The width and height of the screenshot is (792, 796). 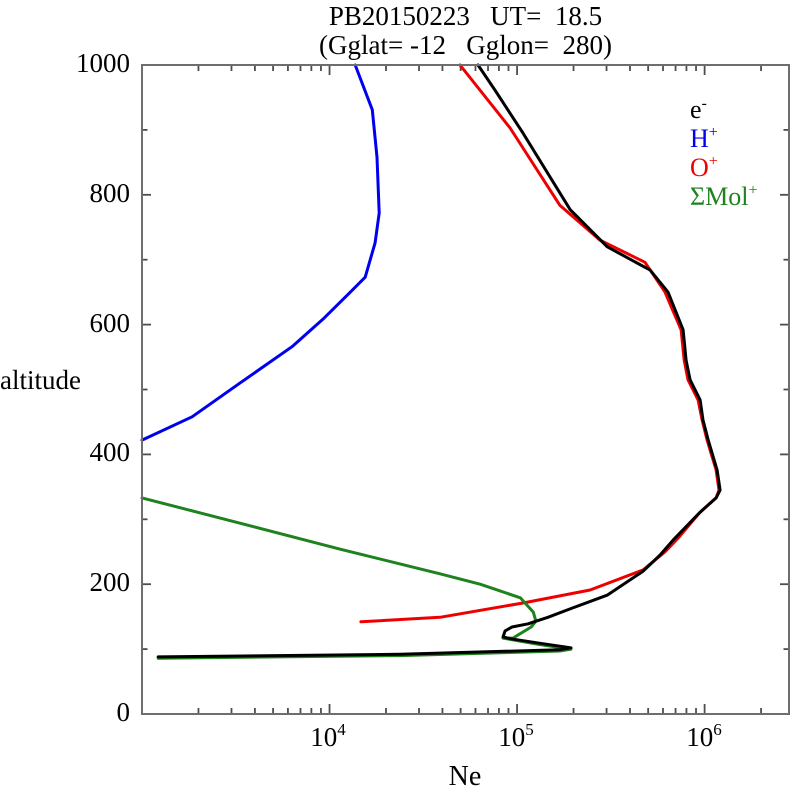 I want to click on y-tick-label-800: 800, so click(x=110, y=193).